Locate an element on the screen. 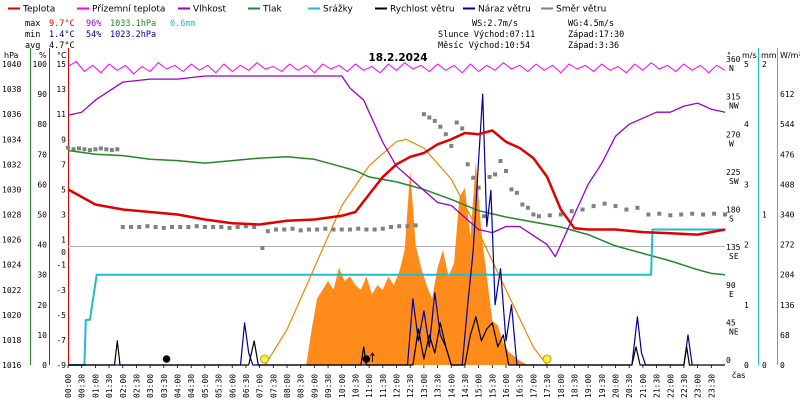  temp-tick-label: 5 is located at coordinates (63, 189).